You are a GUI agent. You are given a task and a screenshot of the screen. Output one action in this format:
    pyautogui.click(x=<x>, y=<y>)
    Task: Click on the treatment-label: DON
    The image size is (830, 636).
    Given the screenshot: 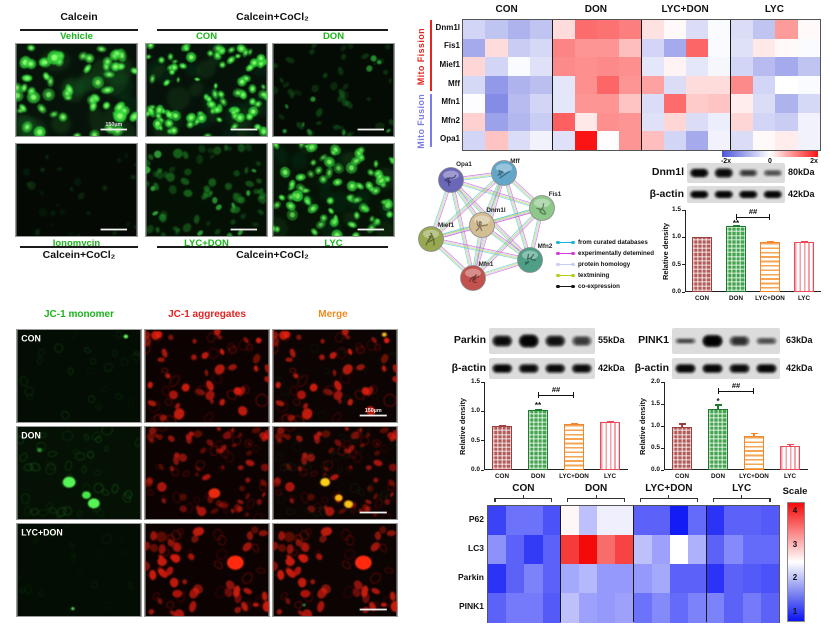 What is the action you would take?
    pyautogui.click(x=333, y=36)
    